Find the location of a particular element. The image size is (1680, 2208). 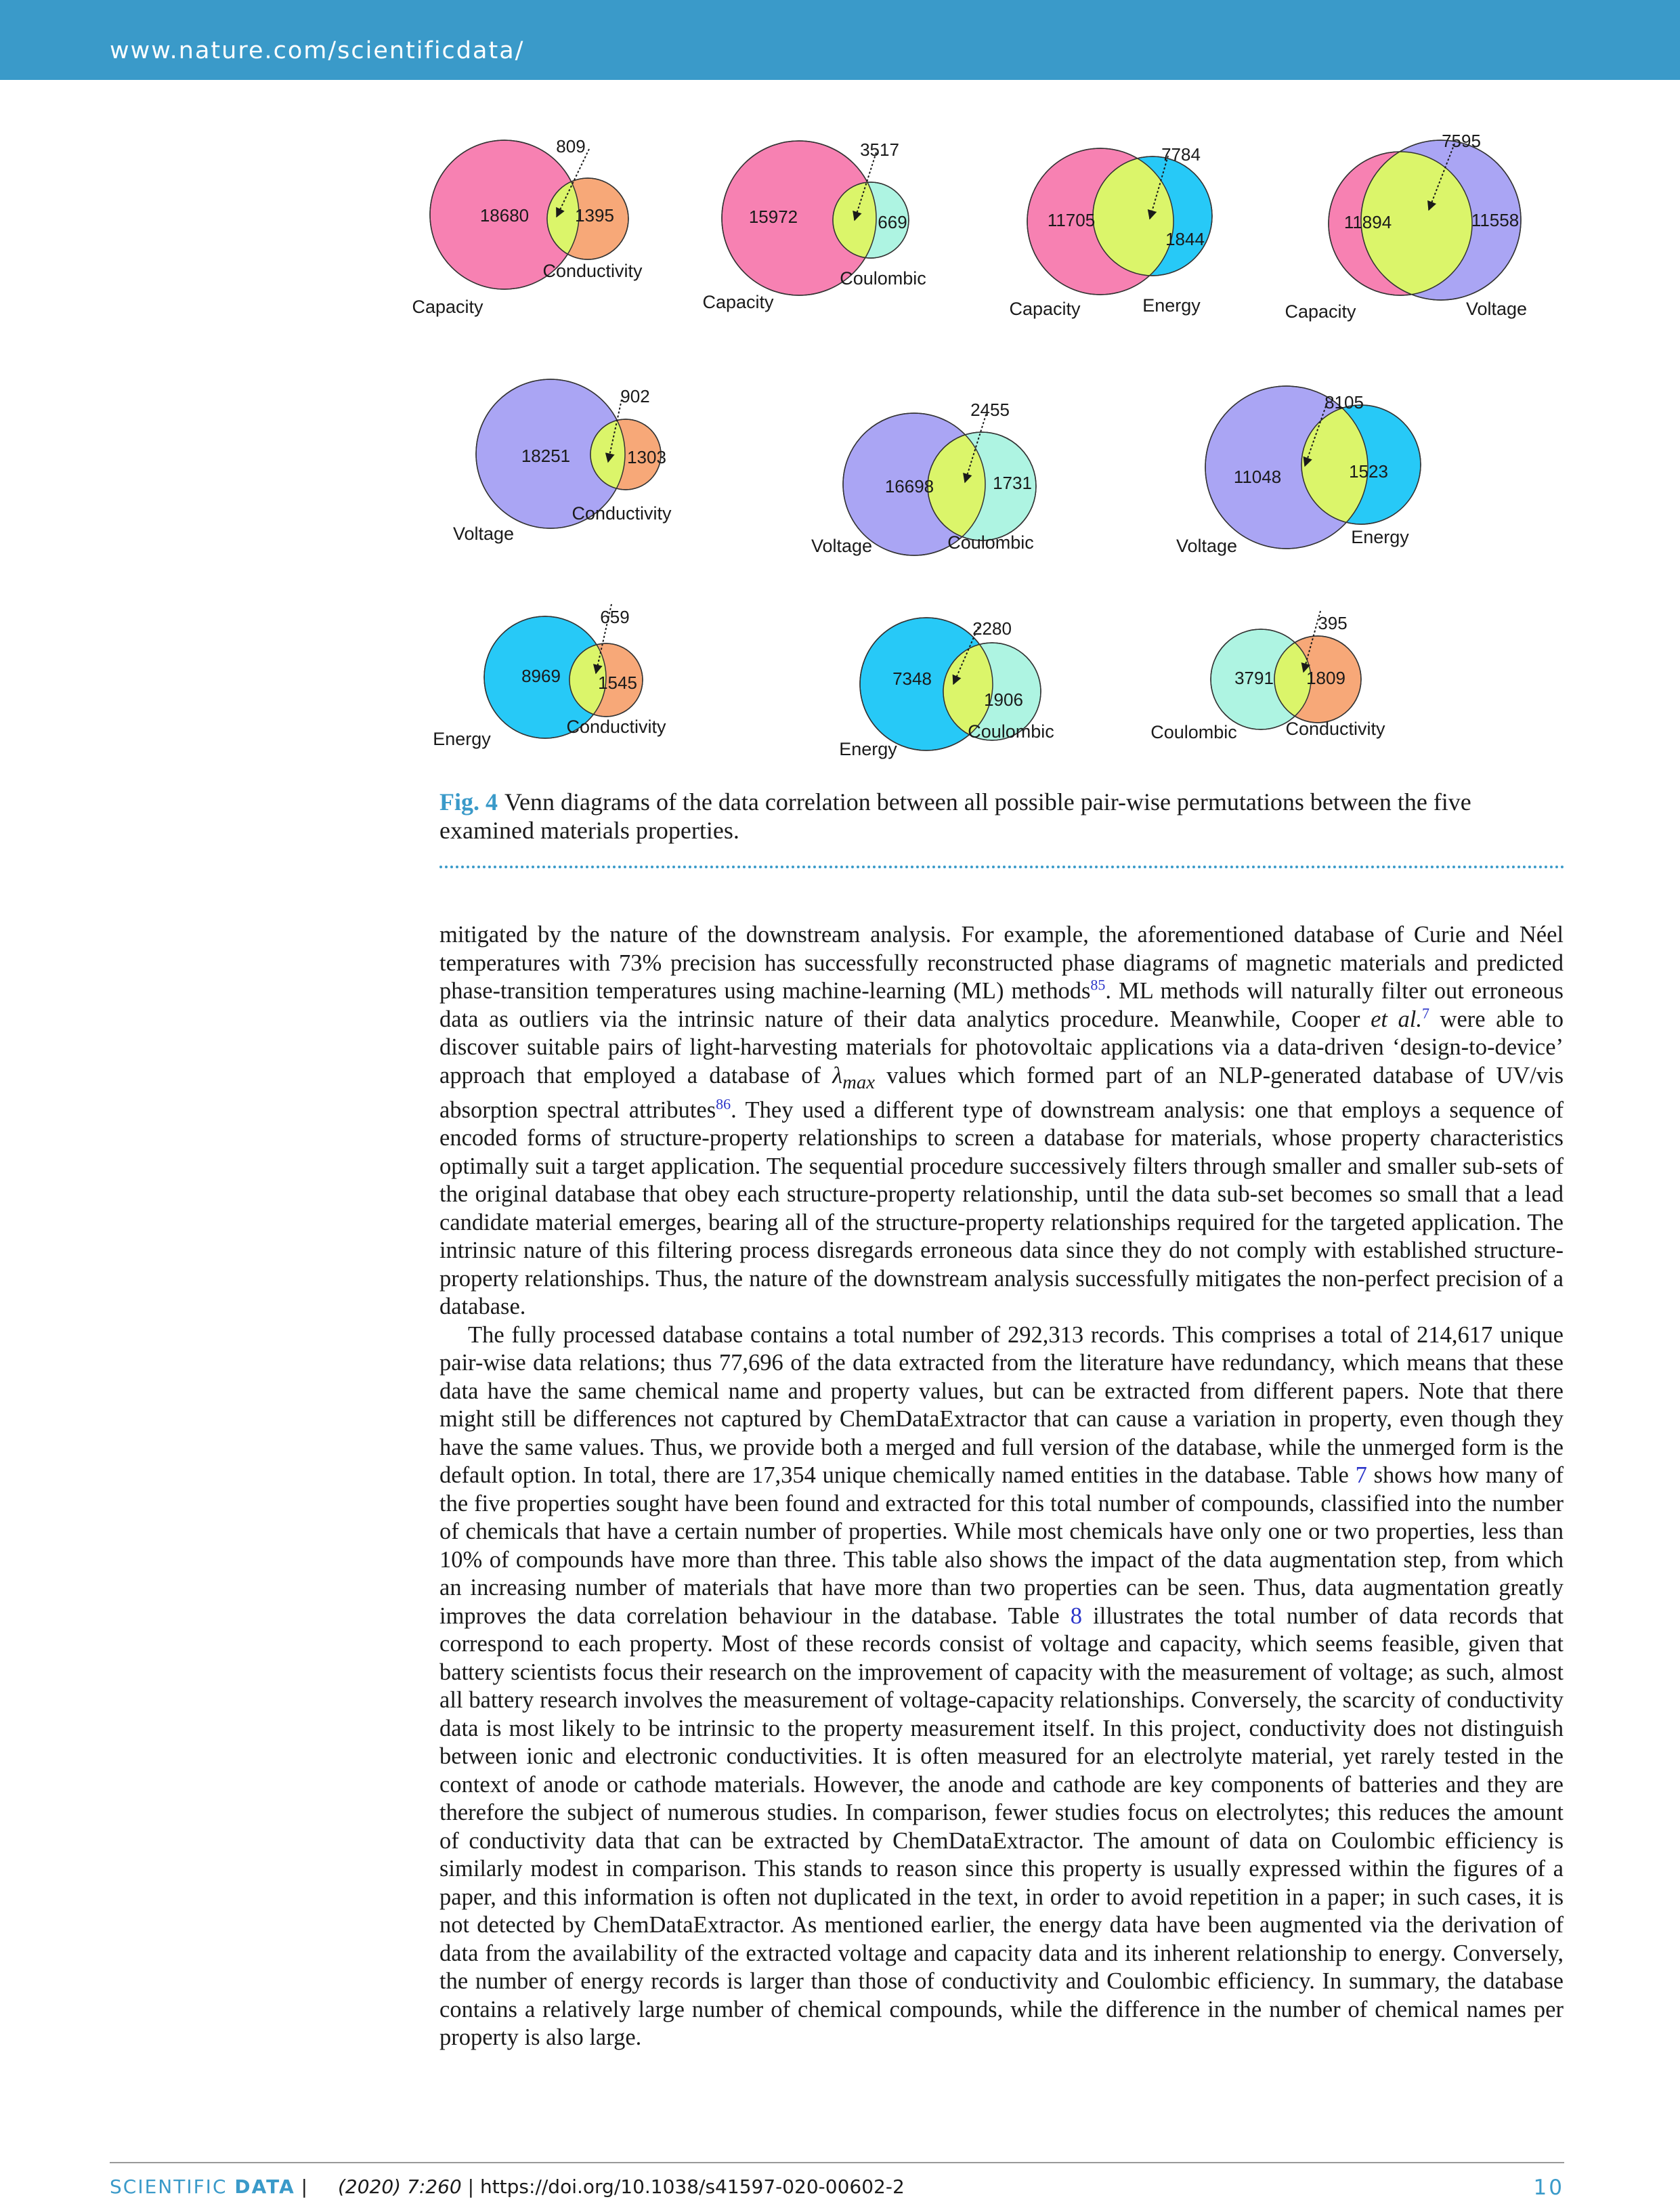

venn-diagram: 16698 1731 2455 Voltage Coulombic is located at coordinates (924, 478).